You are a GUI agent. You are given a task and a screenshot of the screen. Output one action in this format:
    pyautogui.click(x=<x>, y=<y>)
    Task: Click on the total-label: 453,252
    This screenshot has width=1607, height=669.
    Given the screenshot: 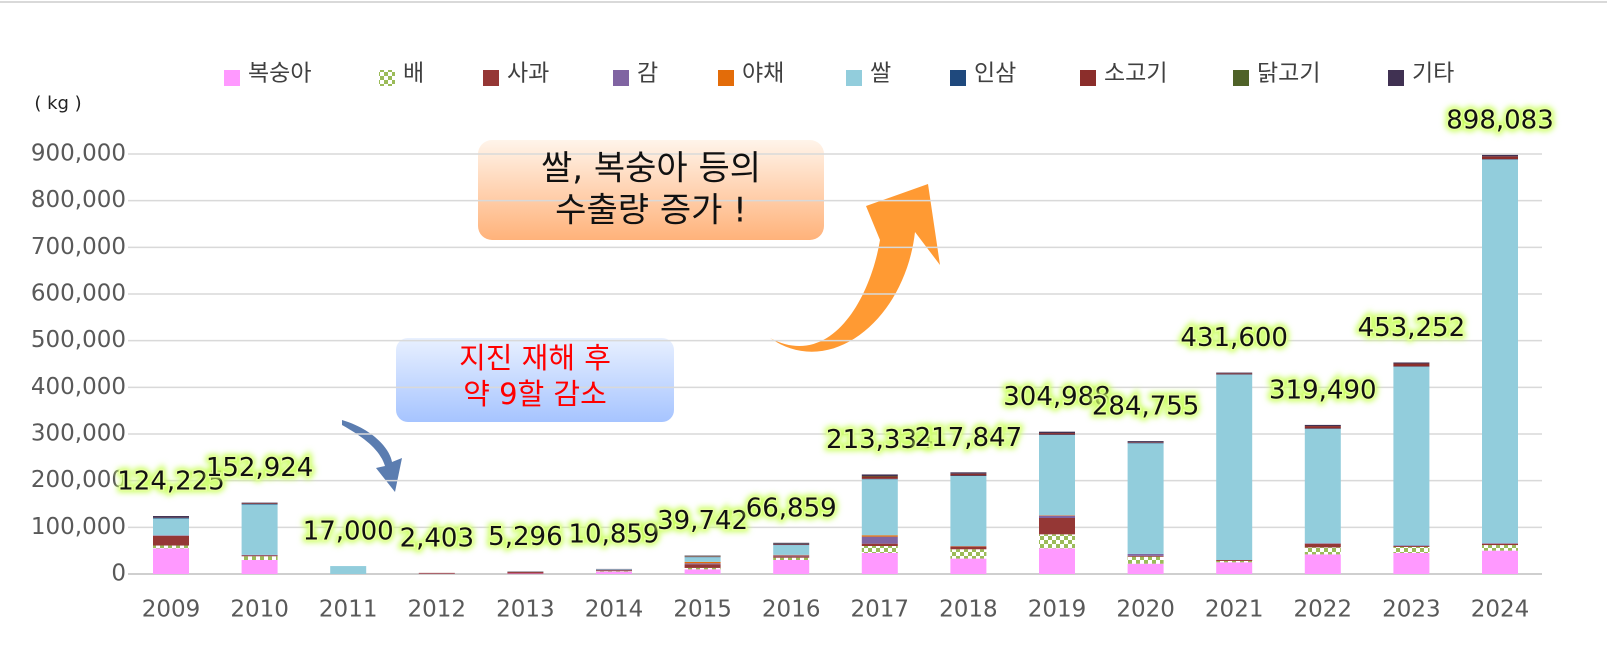 What is the action you would take?
    pyautogui.click(x=1412, y=328)
    